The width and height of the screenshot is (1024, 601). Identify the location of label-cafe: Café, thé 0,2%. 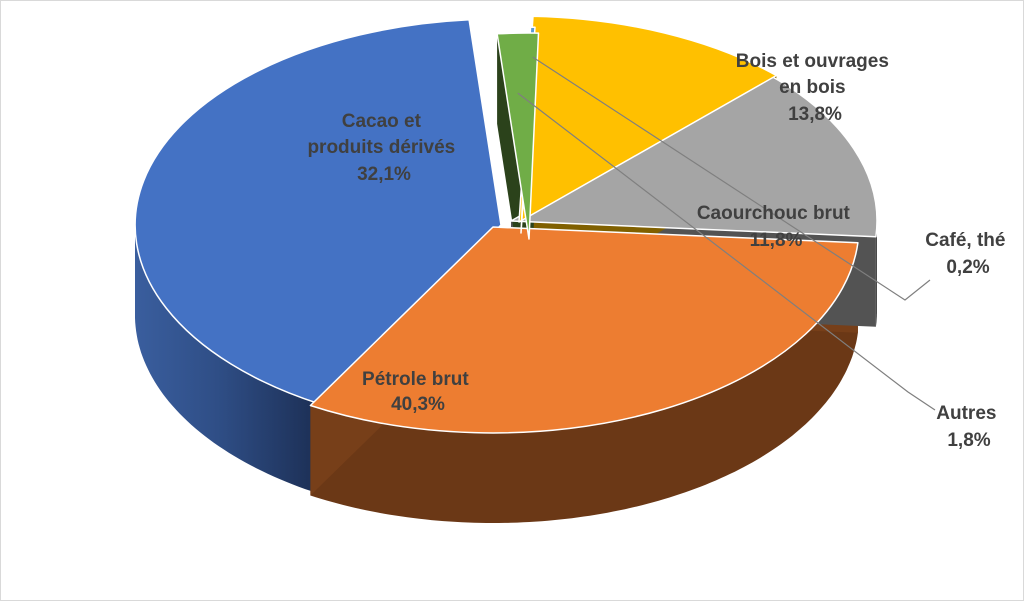
(968, 254).